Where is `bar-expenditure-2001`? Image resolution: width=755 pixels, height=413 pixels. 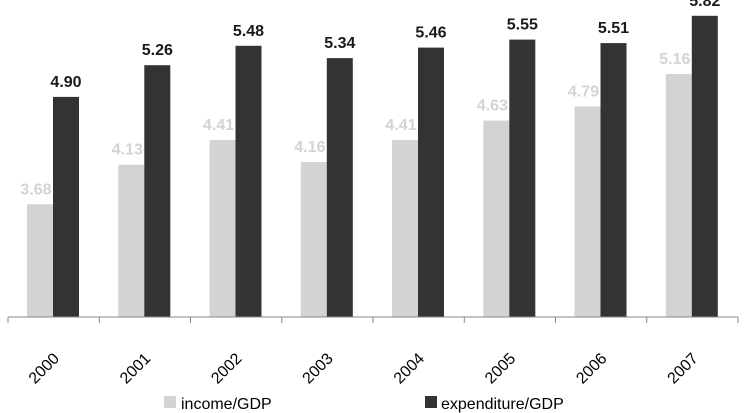
bar-expenditure-2001 is located at coordinates (157, 191).